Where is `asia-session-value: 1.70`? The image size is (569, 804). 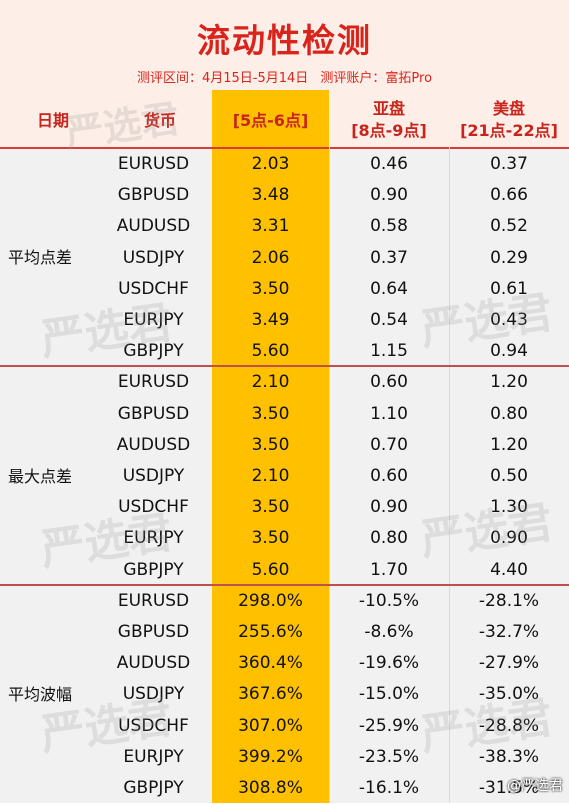
asia-session-value: 1.70 is located at coordinates (389, 569).